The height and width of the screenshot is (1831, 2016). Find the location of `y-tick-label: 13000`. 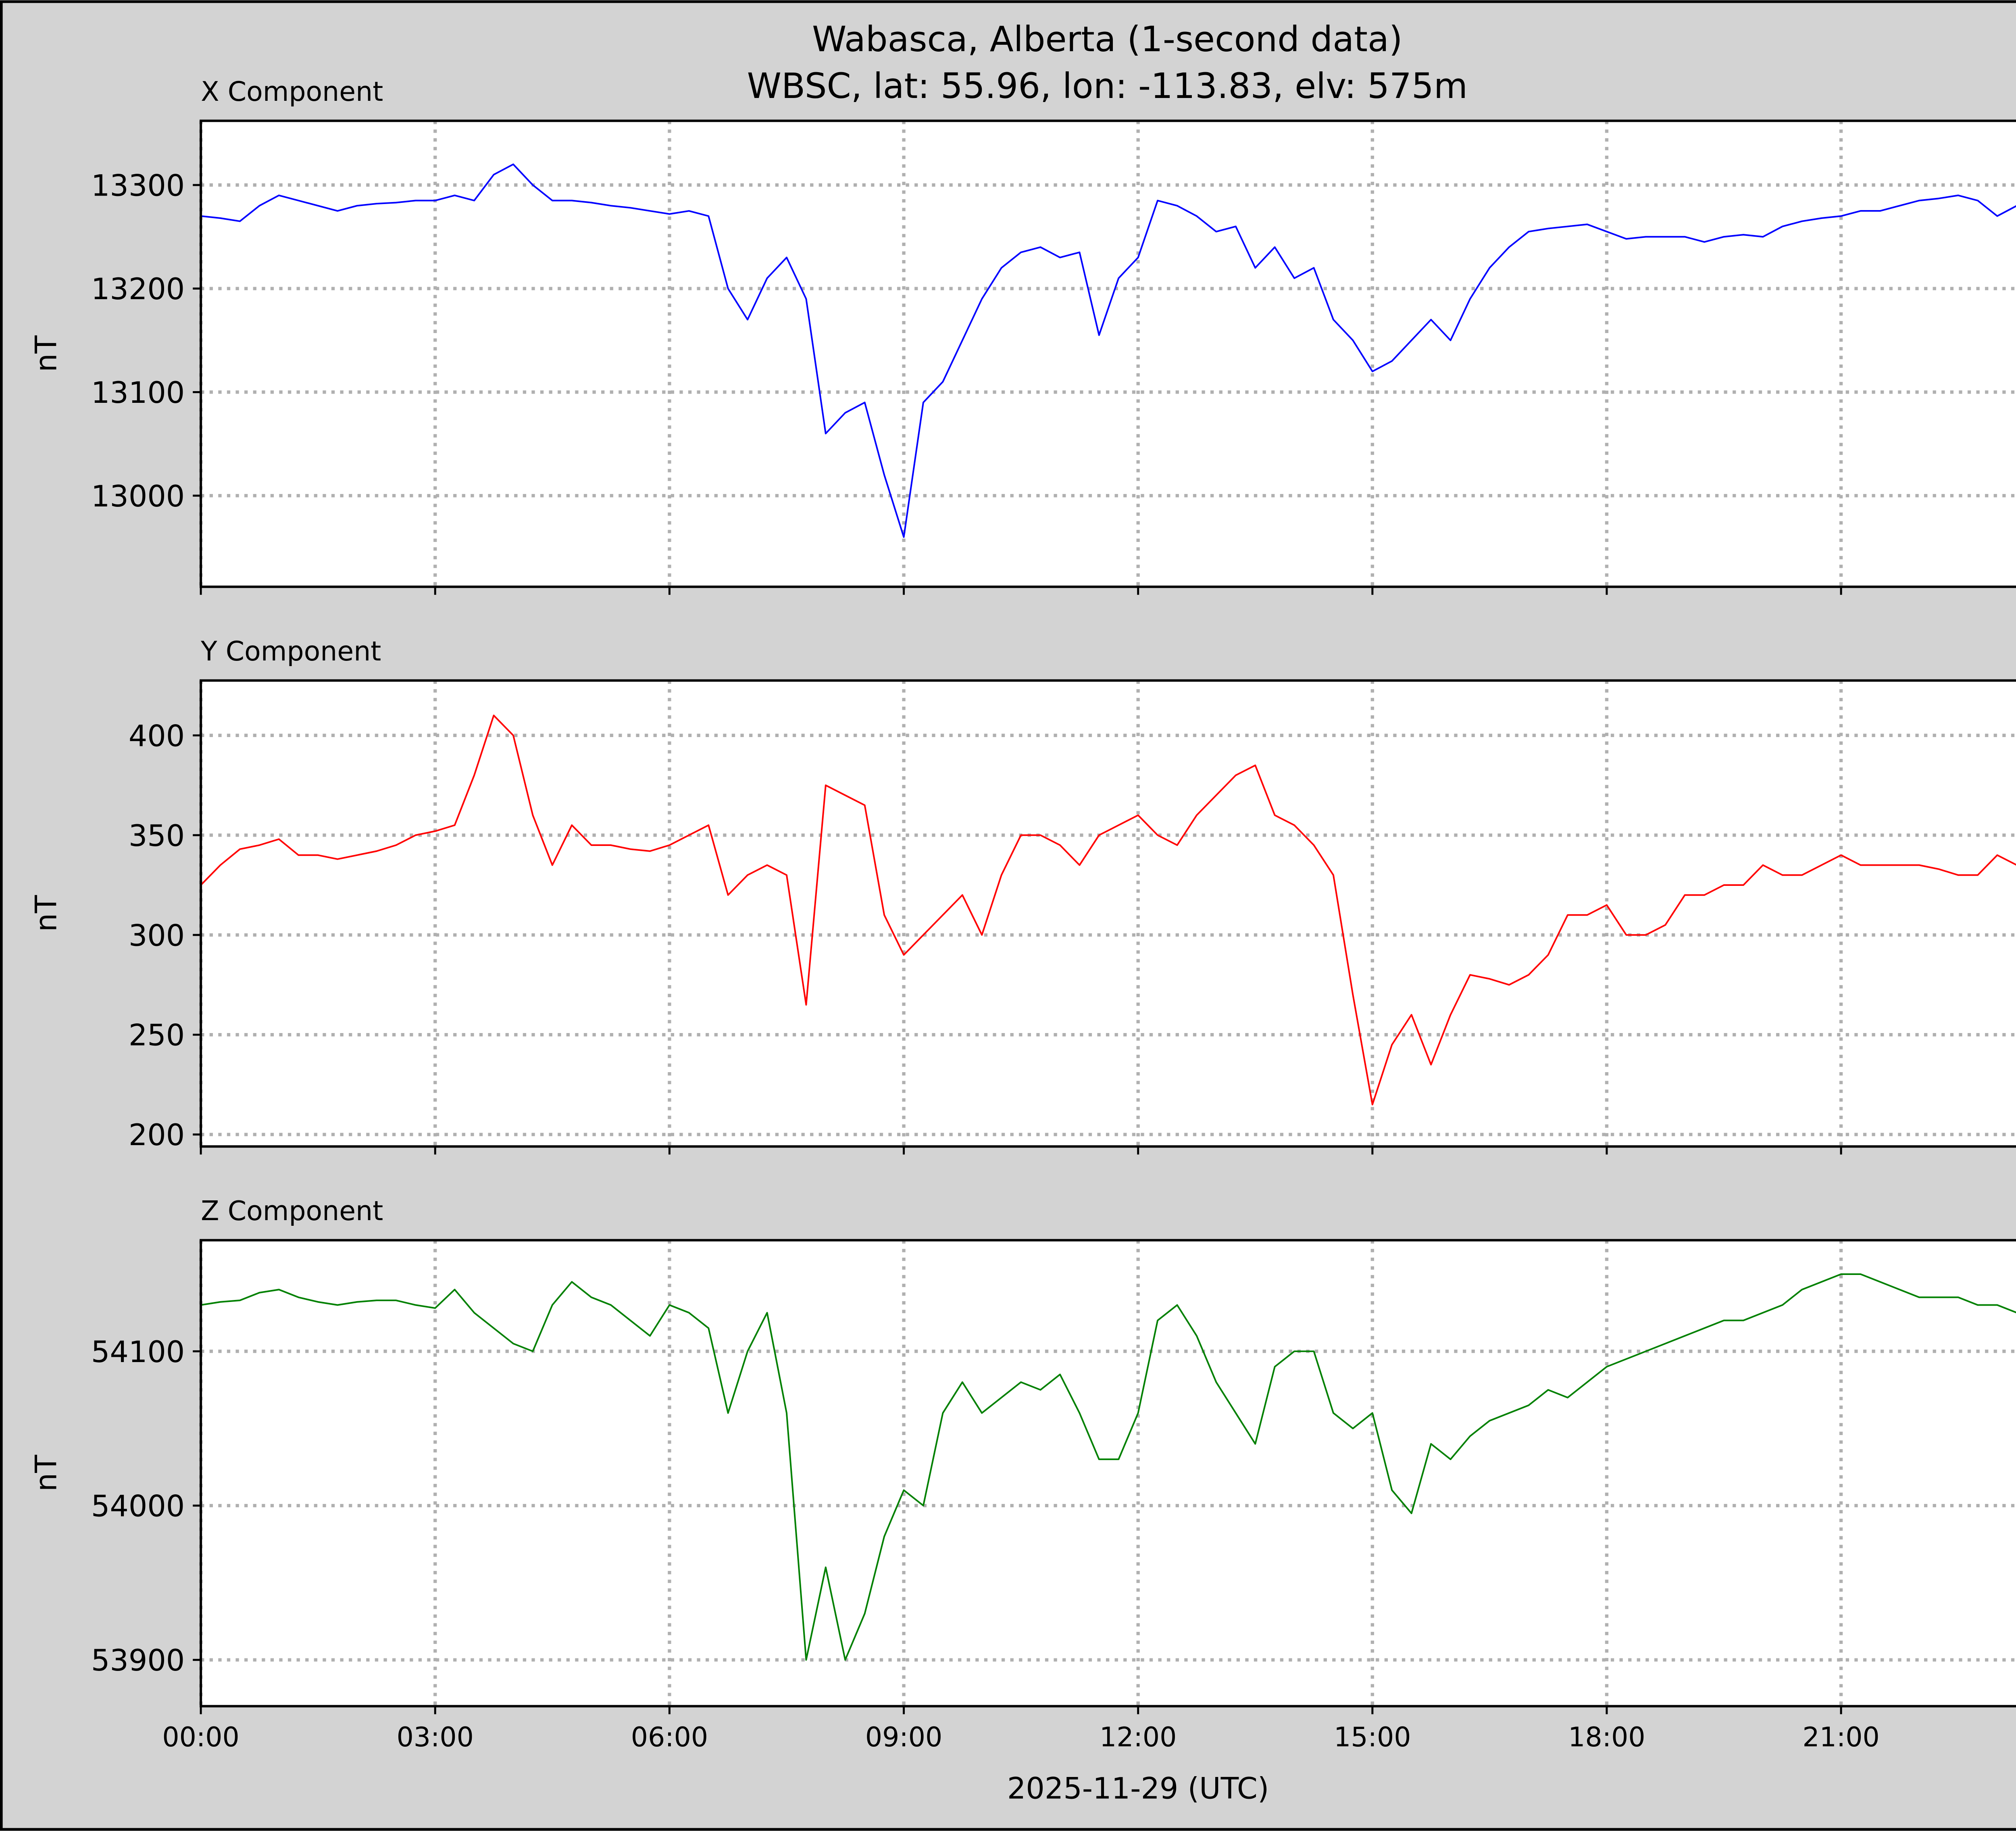

y-tick-label: 13000 is located at coordinates (138, 496).